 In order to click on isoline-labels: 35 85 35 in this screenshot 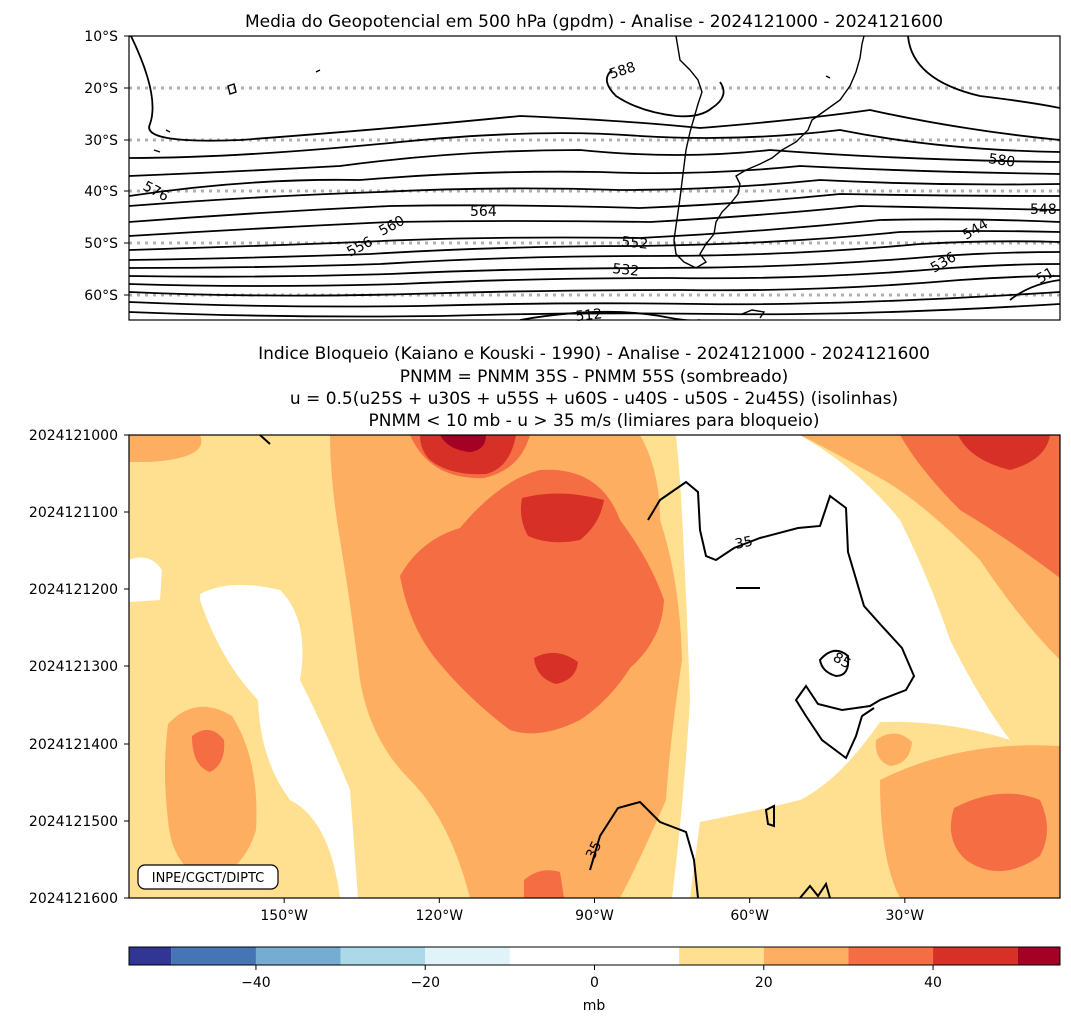, I will do `click(718, 698)`.